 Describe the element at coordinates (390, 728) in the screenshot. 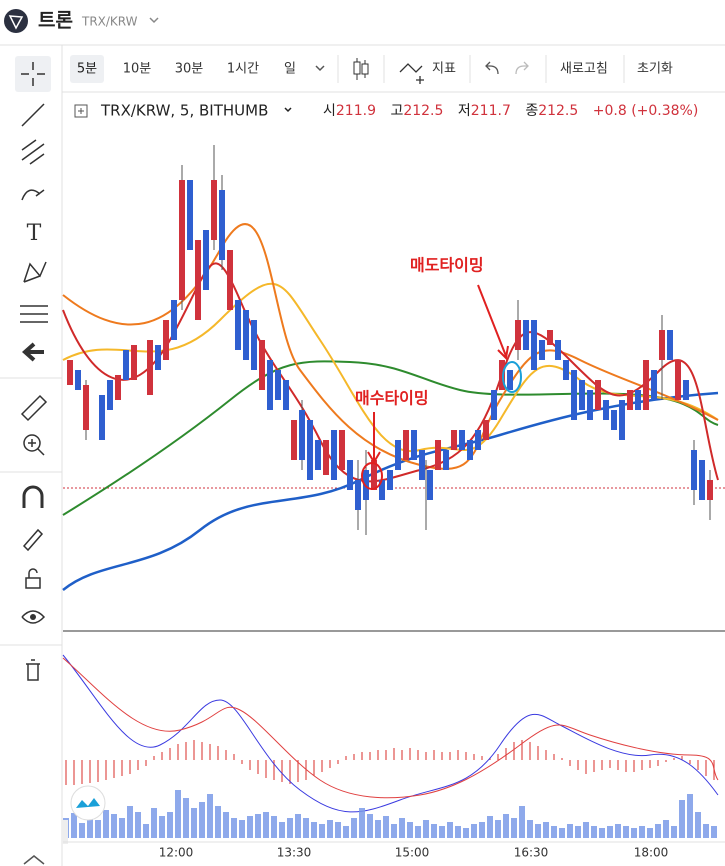

I see `signal-line` at that location.